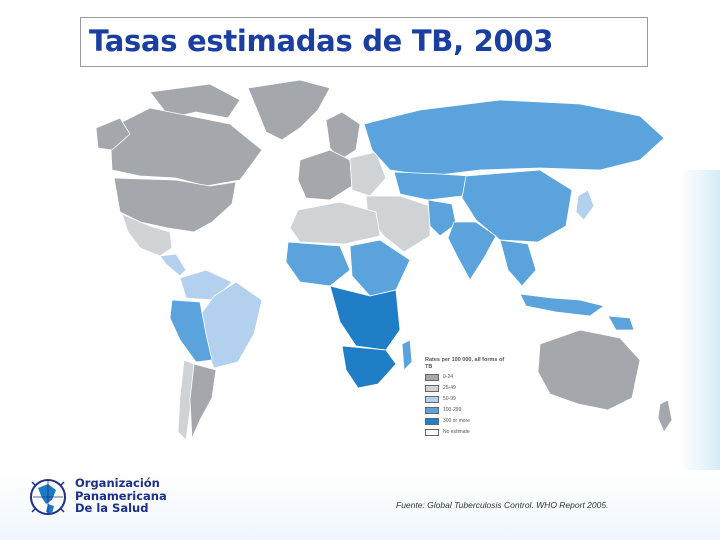 The height and width of the screenshot is (540, 720). I want to click on region-eastern-europe, so click(368, 174).